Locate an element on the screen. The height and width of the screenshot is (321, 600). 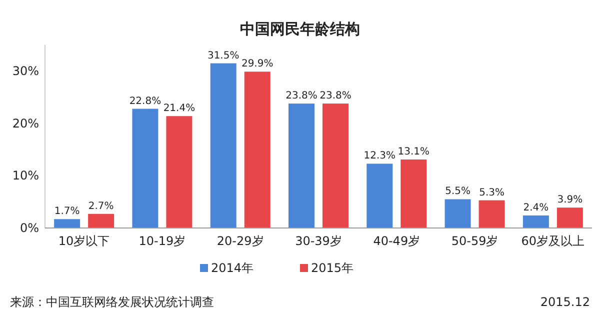
data-label: 3.9% is located at coordinates (570, 200).